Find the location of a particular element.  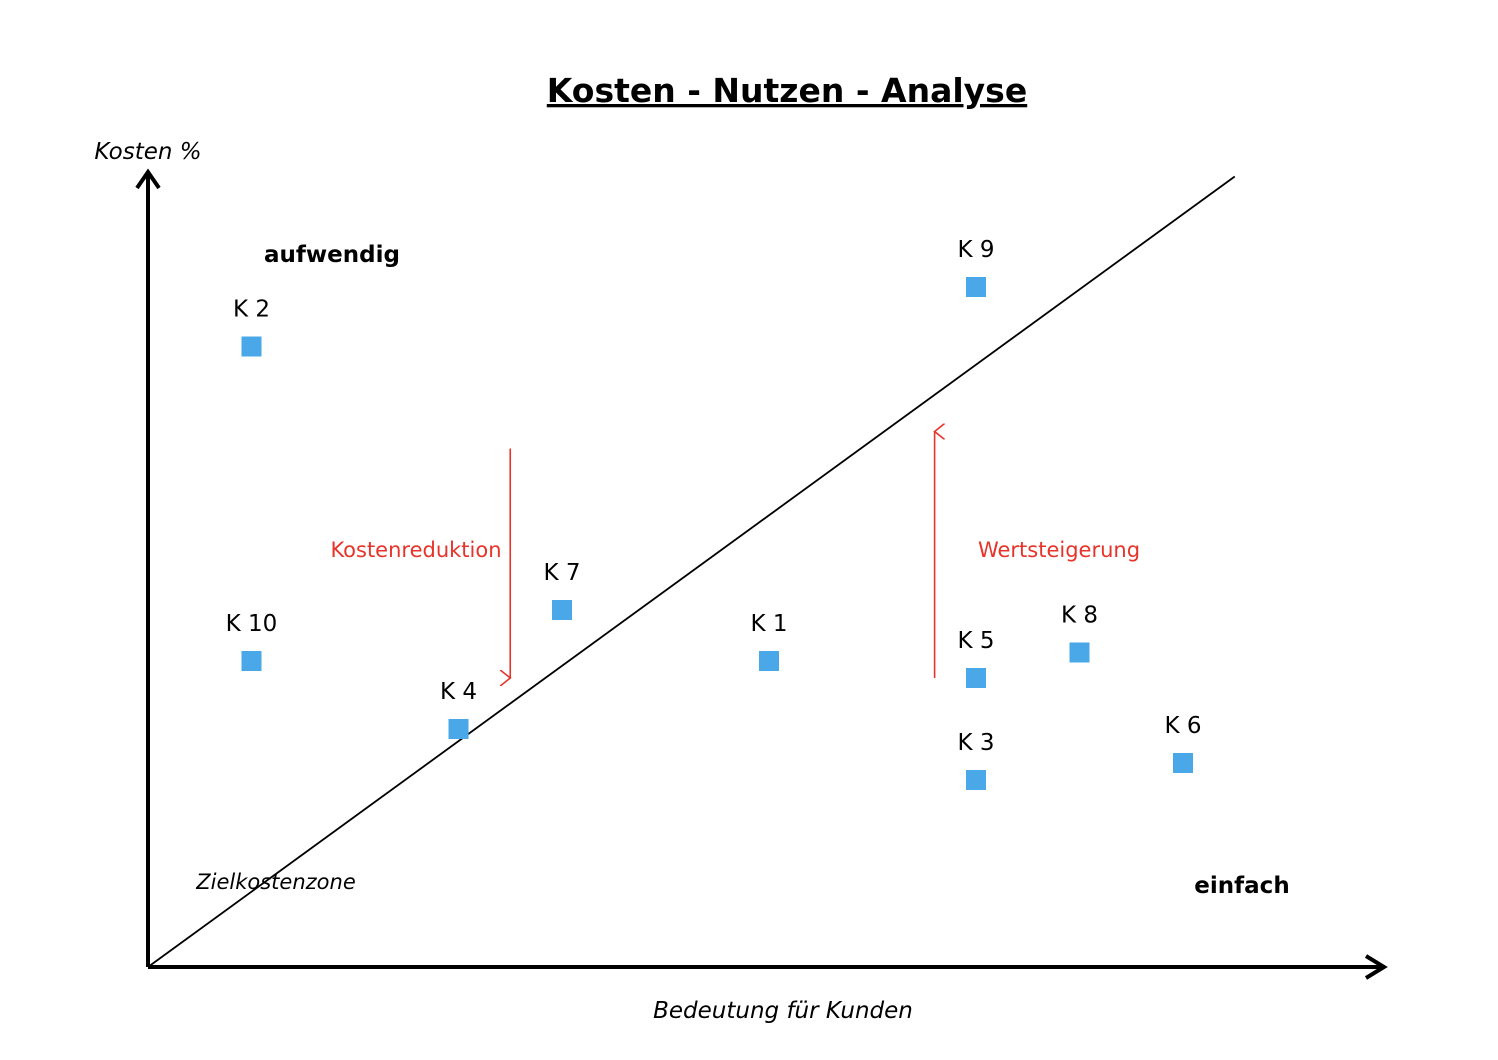

data-label-k8: K 8 is located at coordinates (1079, 616).